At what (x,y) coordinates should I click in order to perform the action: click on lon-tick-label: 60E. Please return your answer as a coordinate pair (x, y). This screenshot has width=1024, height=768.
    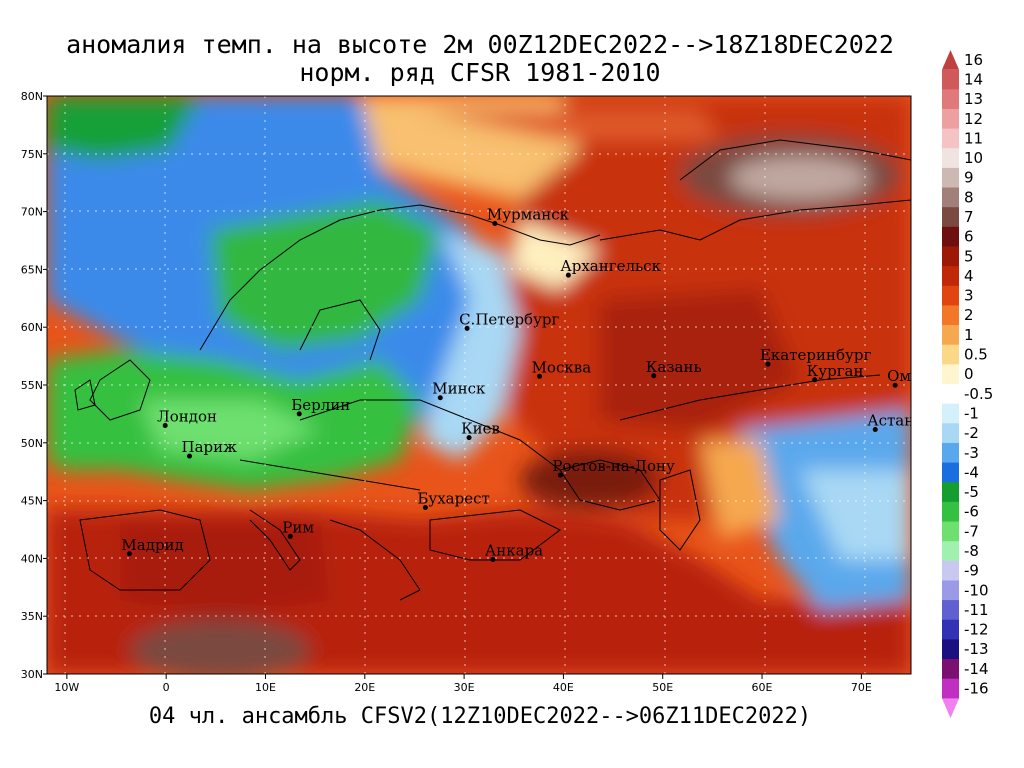
    Looking at the image, I should click on (762, 687).